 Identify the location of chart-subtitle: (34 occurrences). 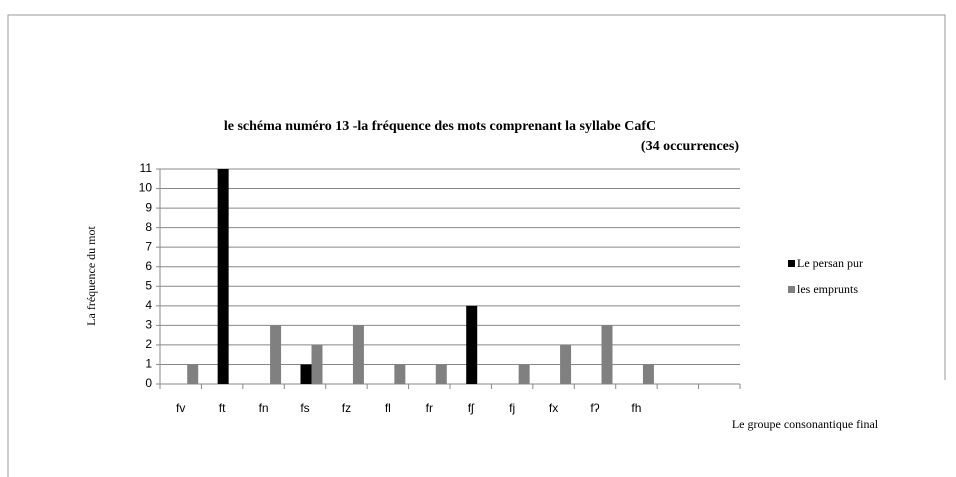
(690, 146).